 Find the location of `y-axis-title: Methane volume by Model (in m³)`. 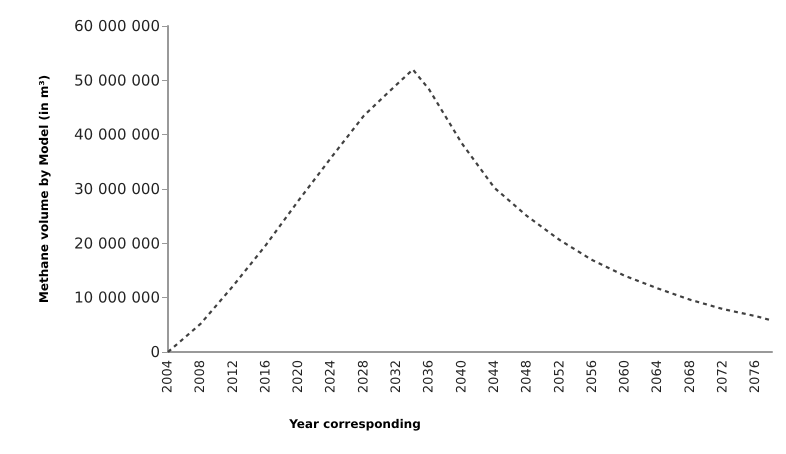

y-axis-title: Methane volume by Model (in m³) is located at coordinates (44, 189).